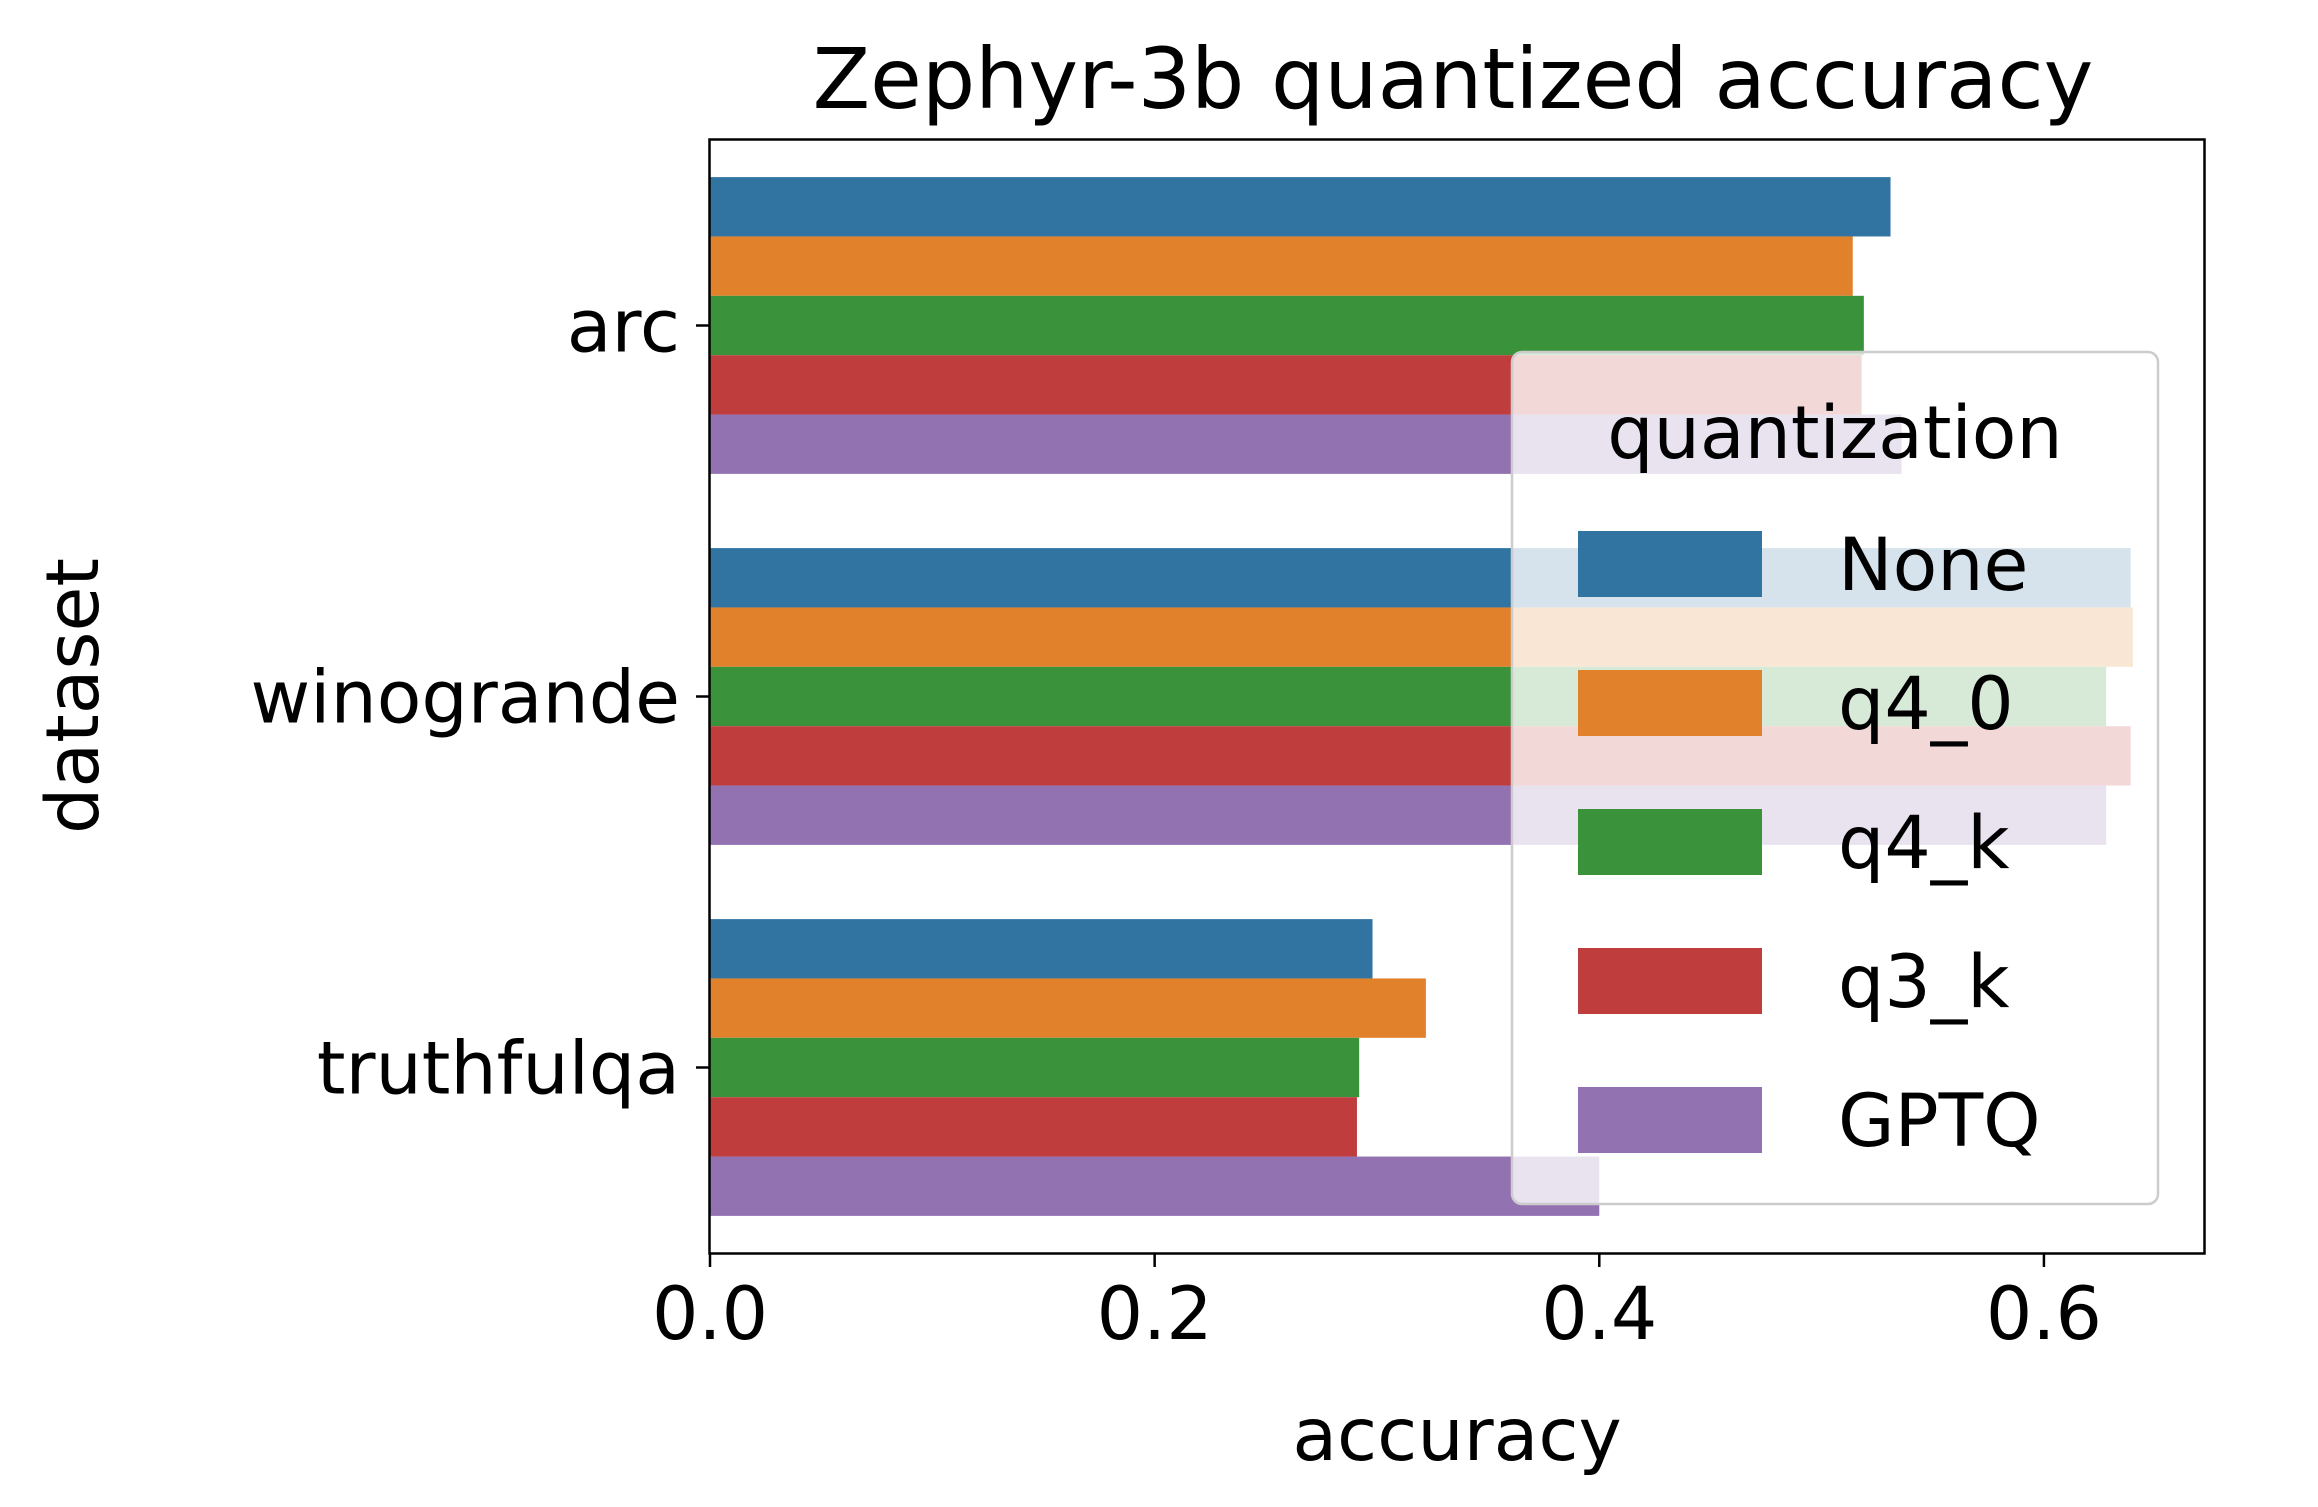 The width and height of the screenshot is (2318, 1507). I want to click on x-axis-label: accuracy, so click(1456, 1435).